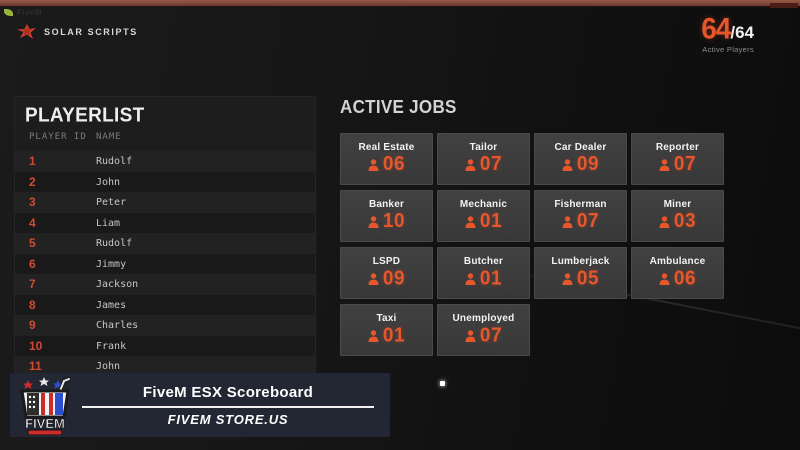  I want to click on player-id: 1, so click(32, 161).